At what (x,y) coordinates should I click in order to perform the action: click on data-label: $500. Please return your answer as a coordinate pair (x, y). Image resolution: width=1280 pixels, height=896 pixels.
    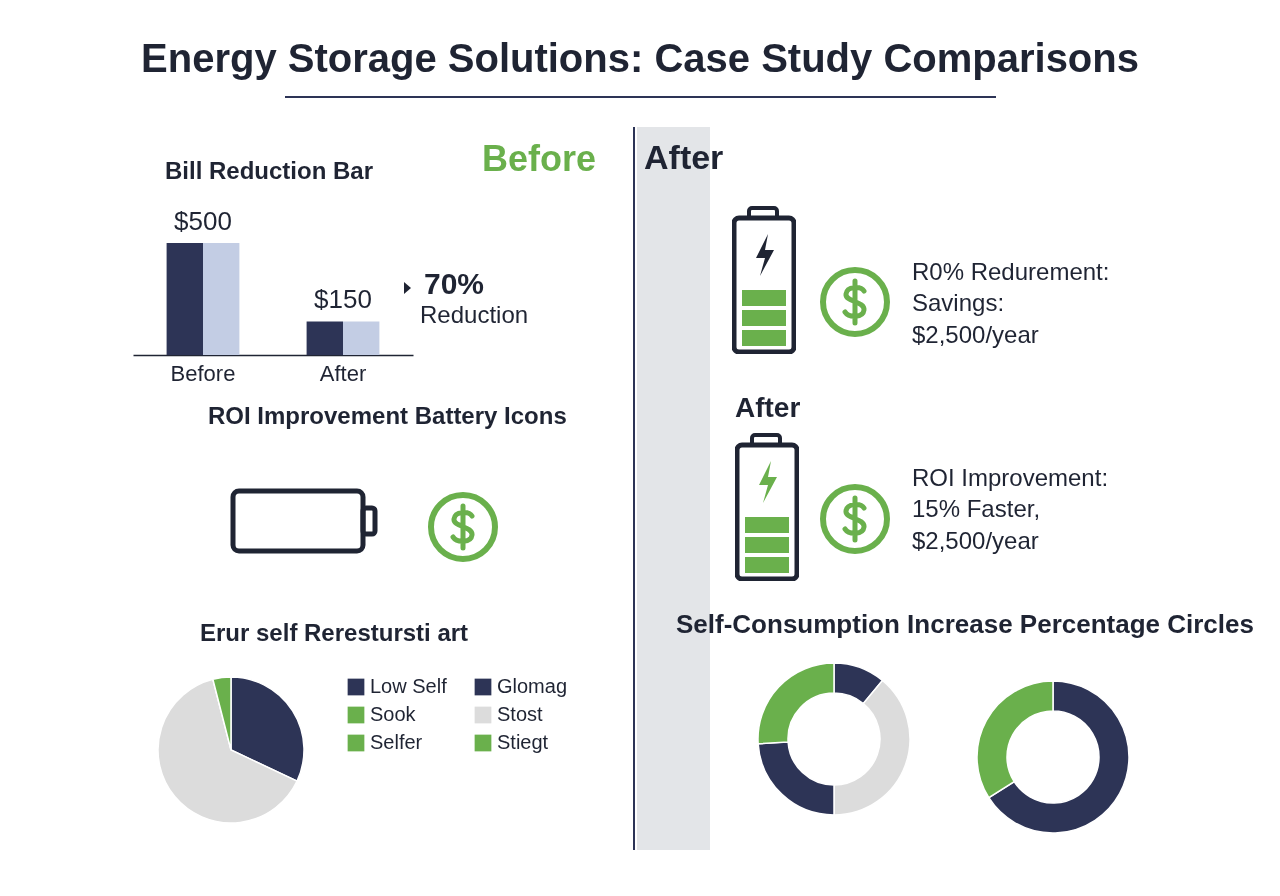
    Looking at the image, I should click on (203, 221).